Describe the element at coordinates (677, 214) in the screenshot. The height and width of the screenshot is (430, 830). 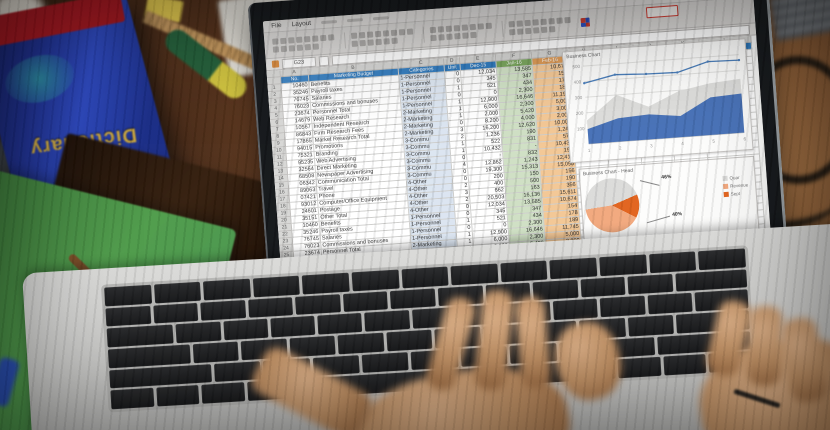
I see `pie-callout-40: 40%` at that location.